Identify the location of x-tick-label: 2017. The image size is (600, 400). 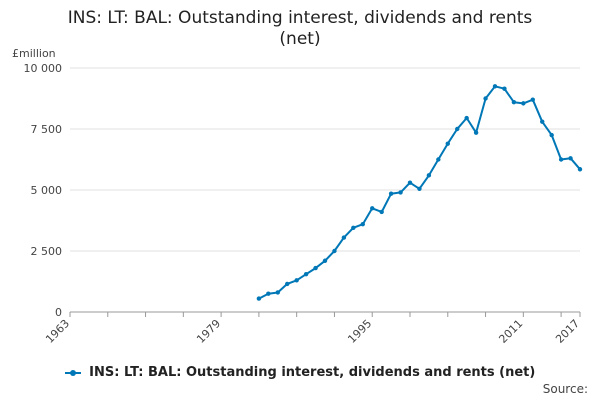
(567, 331).